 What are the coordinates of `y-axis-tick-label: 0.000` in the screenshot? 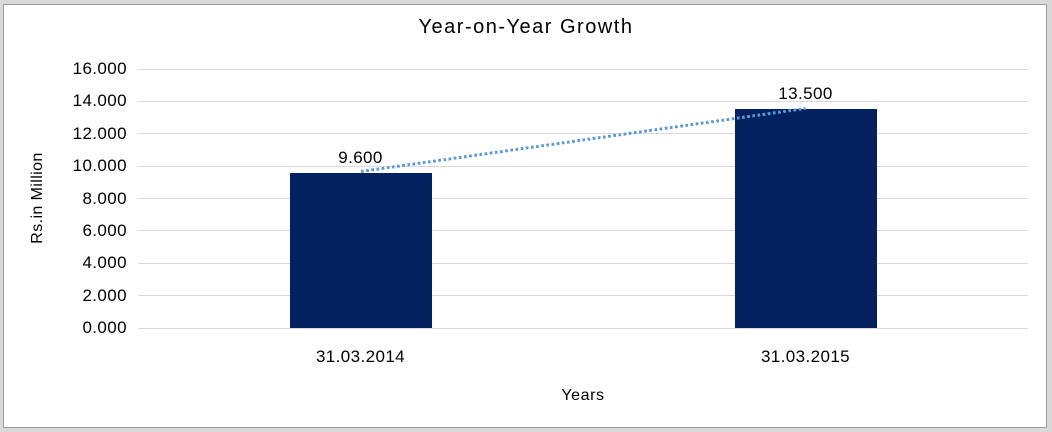 It's located at (104, 327).